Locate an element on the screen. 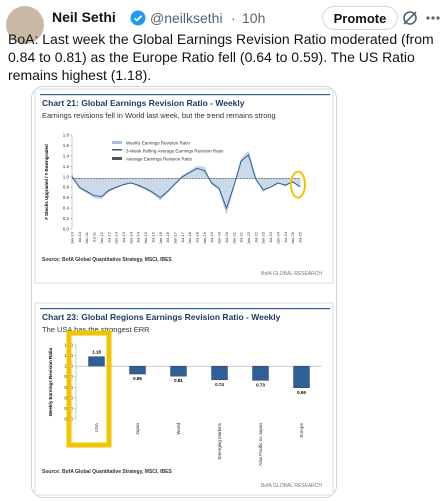 This screenshot has height=501, width=446. x-tick-label: Jan-19 is located at coordinates (204, 237).